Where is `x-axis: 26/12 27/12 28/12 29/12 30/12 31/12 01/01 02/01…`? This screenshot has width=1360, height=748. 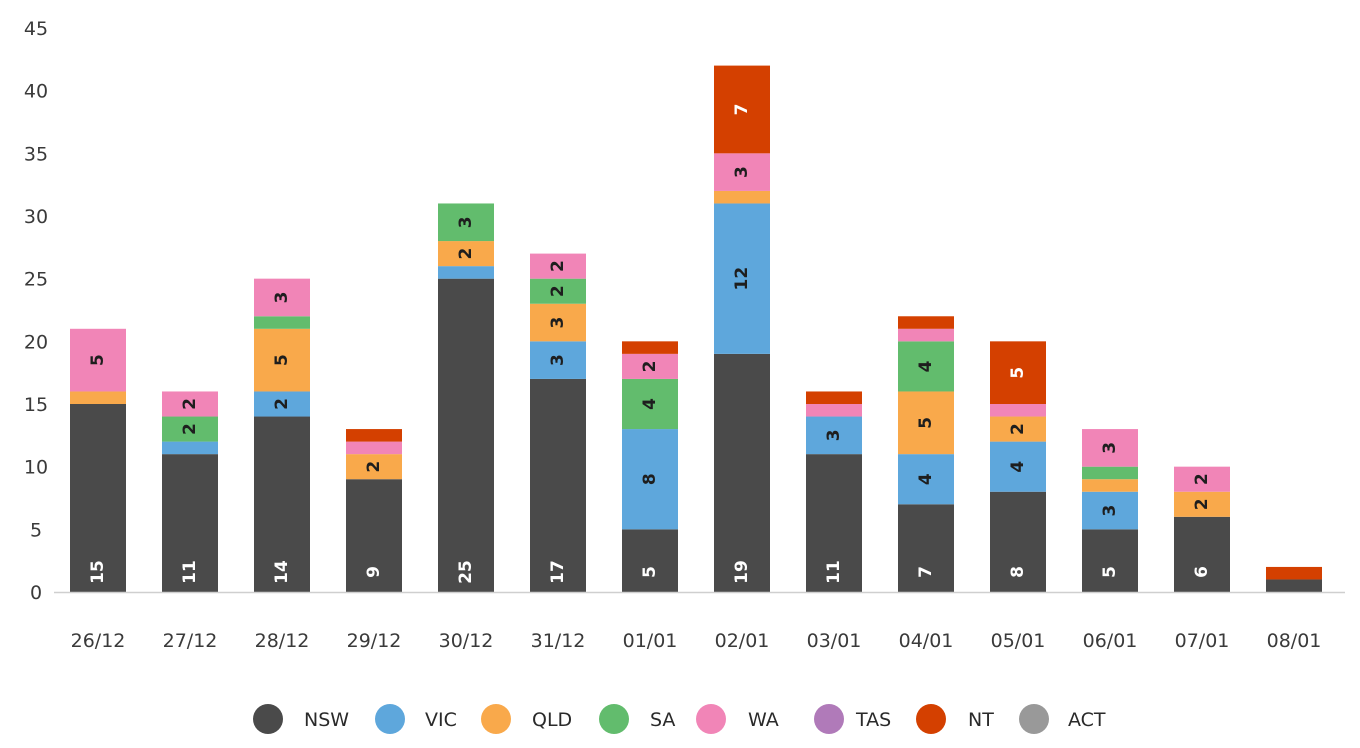 x-axis: 26/12 27/12 28/12 29/12 30/12 31/12 01/01 02/01… is located at coordinates (696, 641).